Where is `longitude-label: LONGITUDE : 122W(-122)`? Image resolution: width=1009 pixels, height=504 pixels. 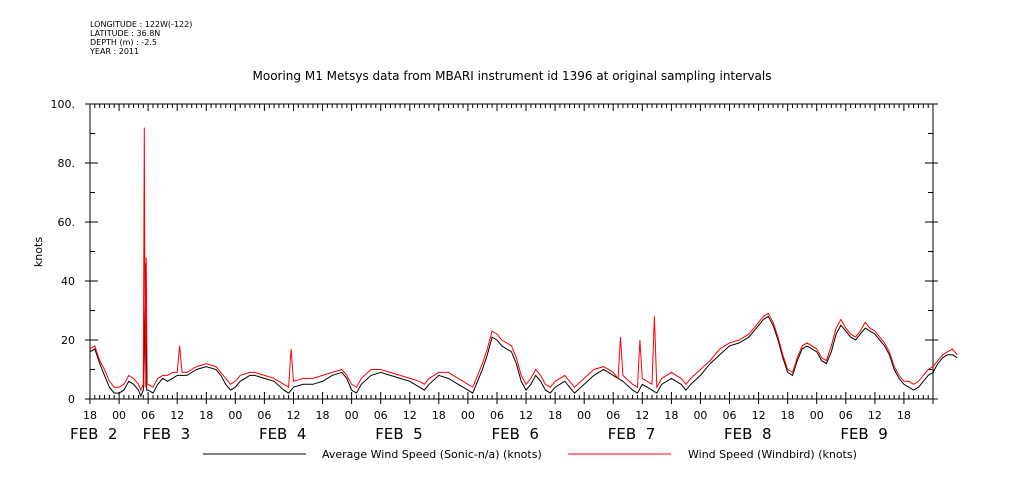 longitude-label: LONGITUDE : 122W(-122) is located at coordinates (141, 24).